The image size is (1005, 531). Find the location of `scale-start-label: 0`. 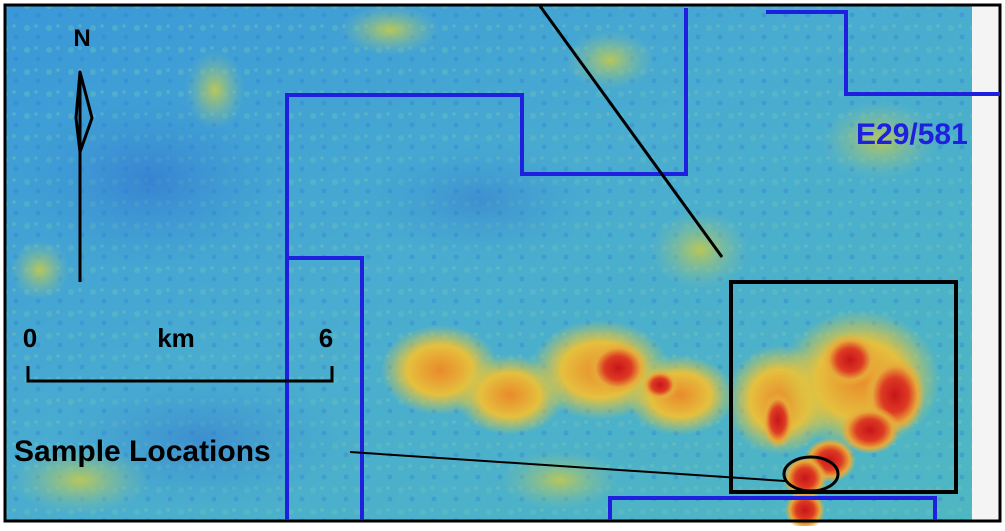

scale-start-label: 0 is located at coordinates (30, 338).